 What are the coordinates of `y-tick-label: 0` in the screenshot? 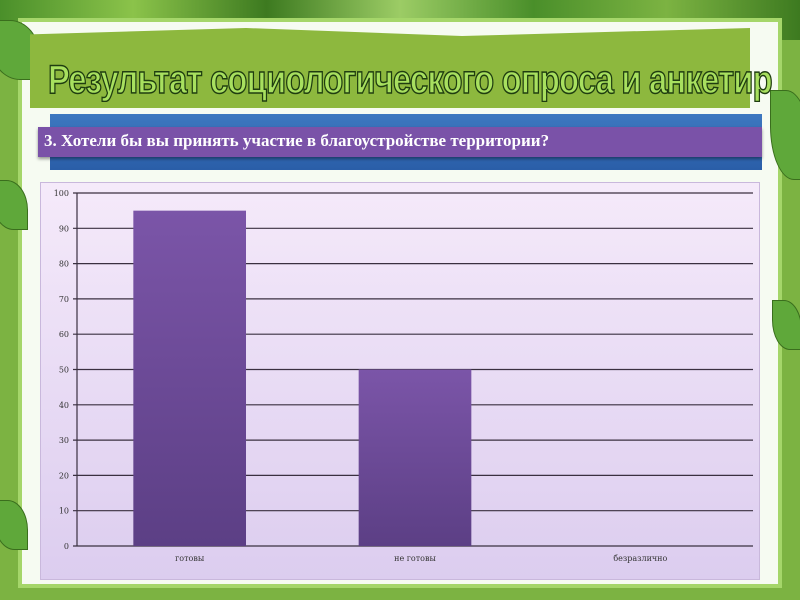 It's located at (66, 546).